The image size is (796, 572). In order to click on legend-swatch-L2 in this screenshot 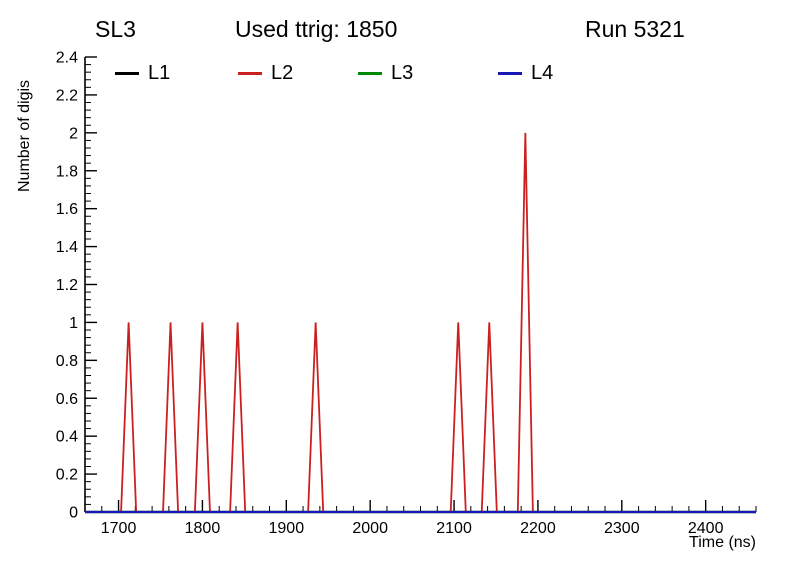, I will do `click(250, 73)`.